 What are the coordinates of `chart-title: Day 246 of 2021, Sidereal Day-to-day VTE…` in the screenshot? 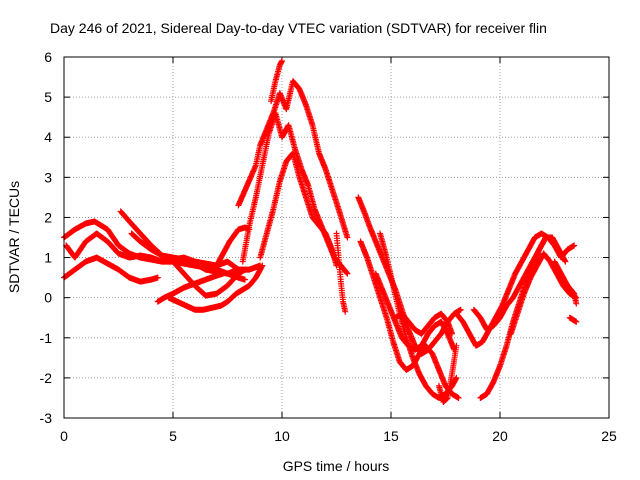 It's located at (298, 28).